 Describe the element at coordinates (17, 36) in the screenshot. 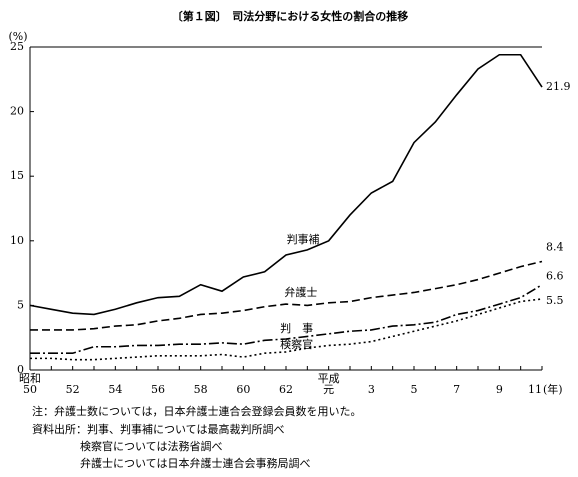

I see `y-axis-label: (%)` at that location.